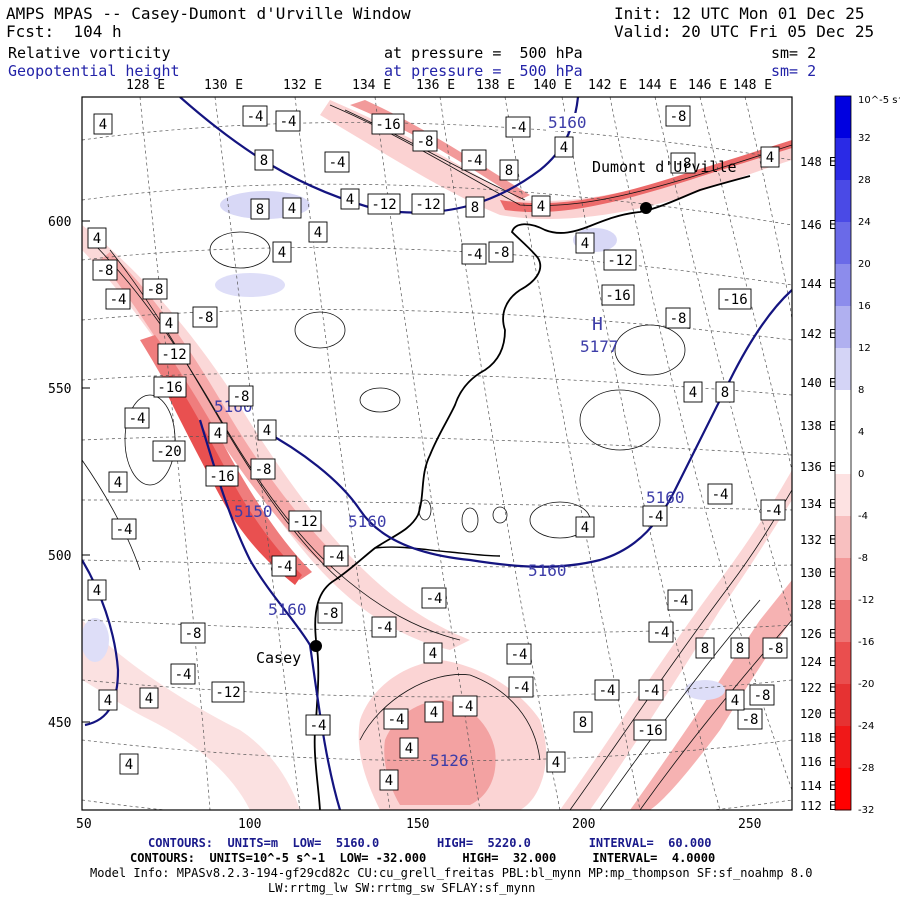 The width and height of the screenshot is (900, 900). What do you see at coordinates (866, 726) in the screenshot?
I see `colorbar-label: -24` at bounding box center [866, 726].